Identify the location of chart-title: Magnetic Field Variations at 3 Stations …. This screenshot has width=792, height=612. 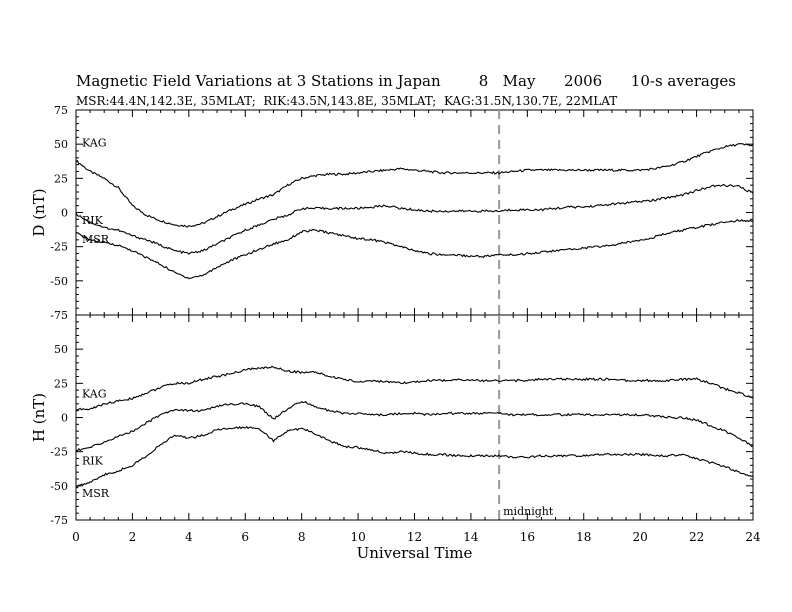
(406, 81).